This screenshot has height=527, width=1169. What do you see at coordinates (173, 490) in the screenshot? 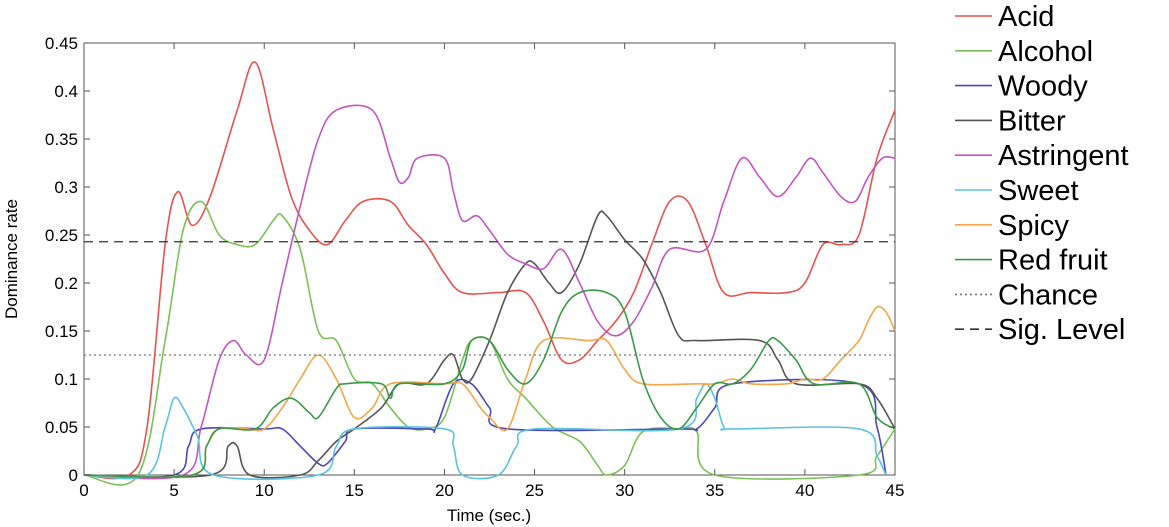
I see `x-tick-label: 5` at bounding box center [173, 490].